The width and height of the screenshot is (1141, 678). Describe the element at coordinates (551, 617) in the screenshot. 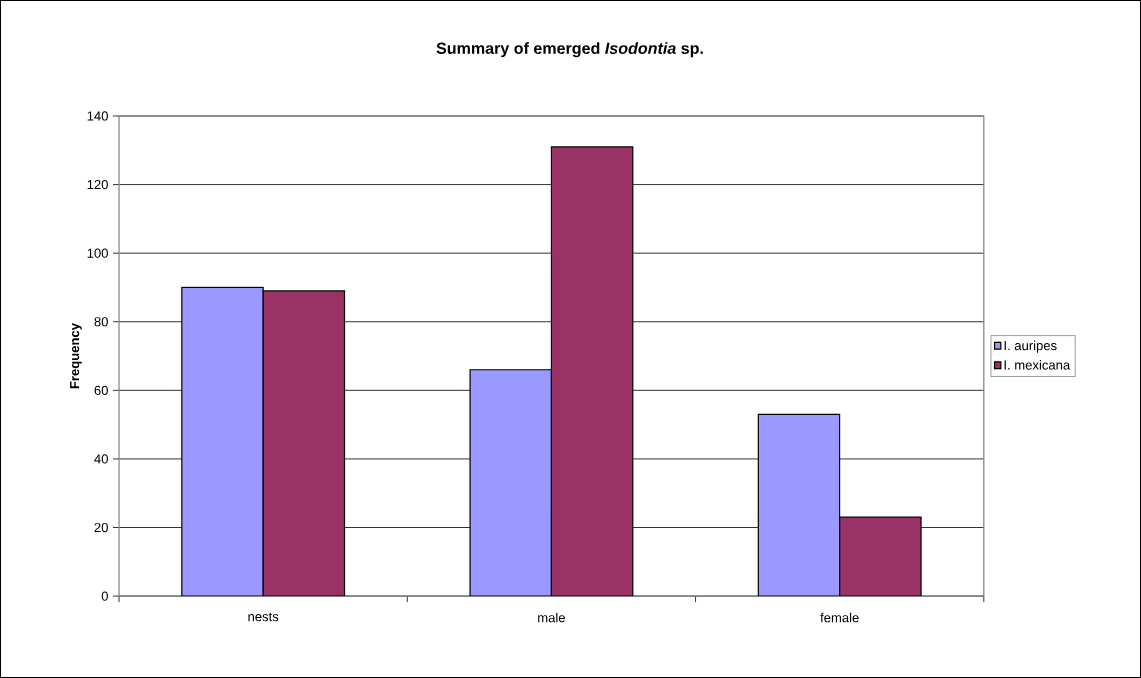

I see `x-tick-label: male` at that location.